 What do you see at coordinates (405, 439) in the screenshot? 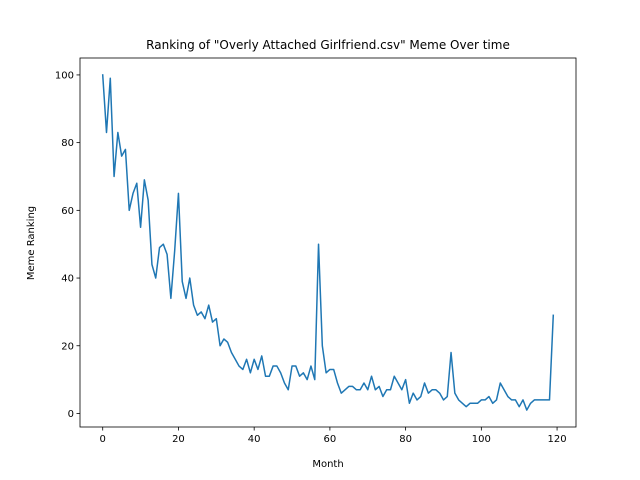
I see `x-tick-label: 80` at bounding box center [405, 439].